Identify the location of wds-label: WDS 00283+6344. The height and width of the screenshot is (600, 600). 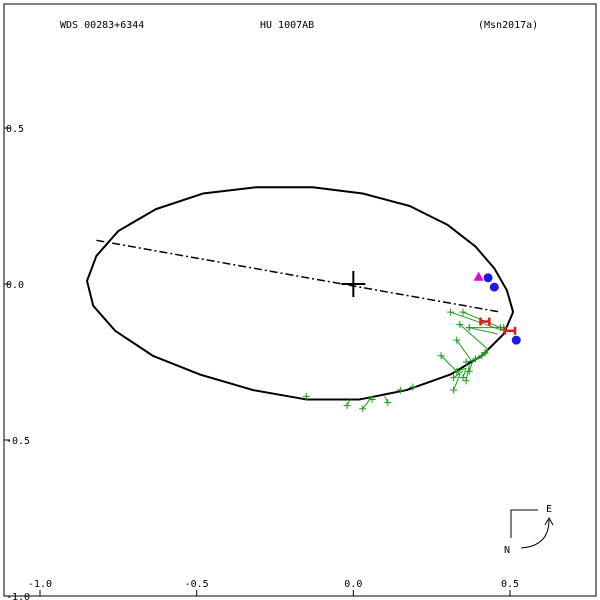
(102, 25).